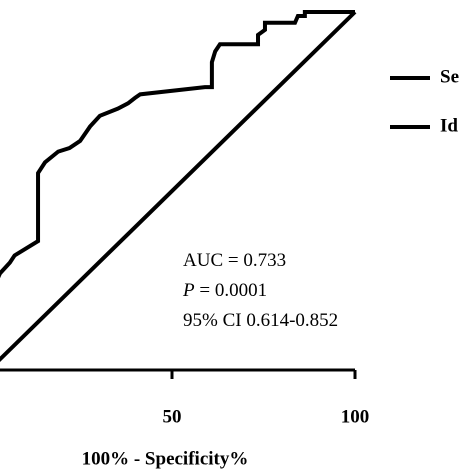  I want to click on annotation: 95% CI 0.614-0.852, so click(260, 320).